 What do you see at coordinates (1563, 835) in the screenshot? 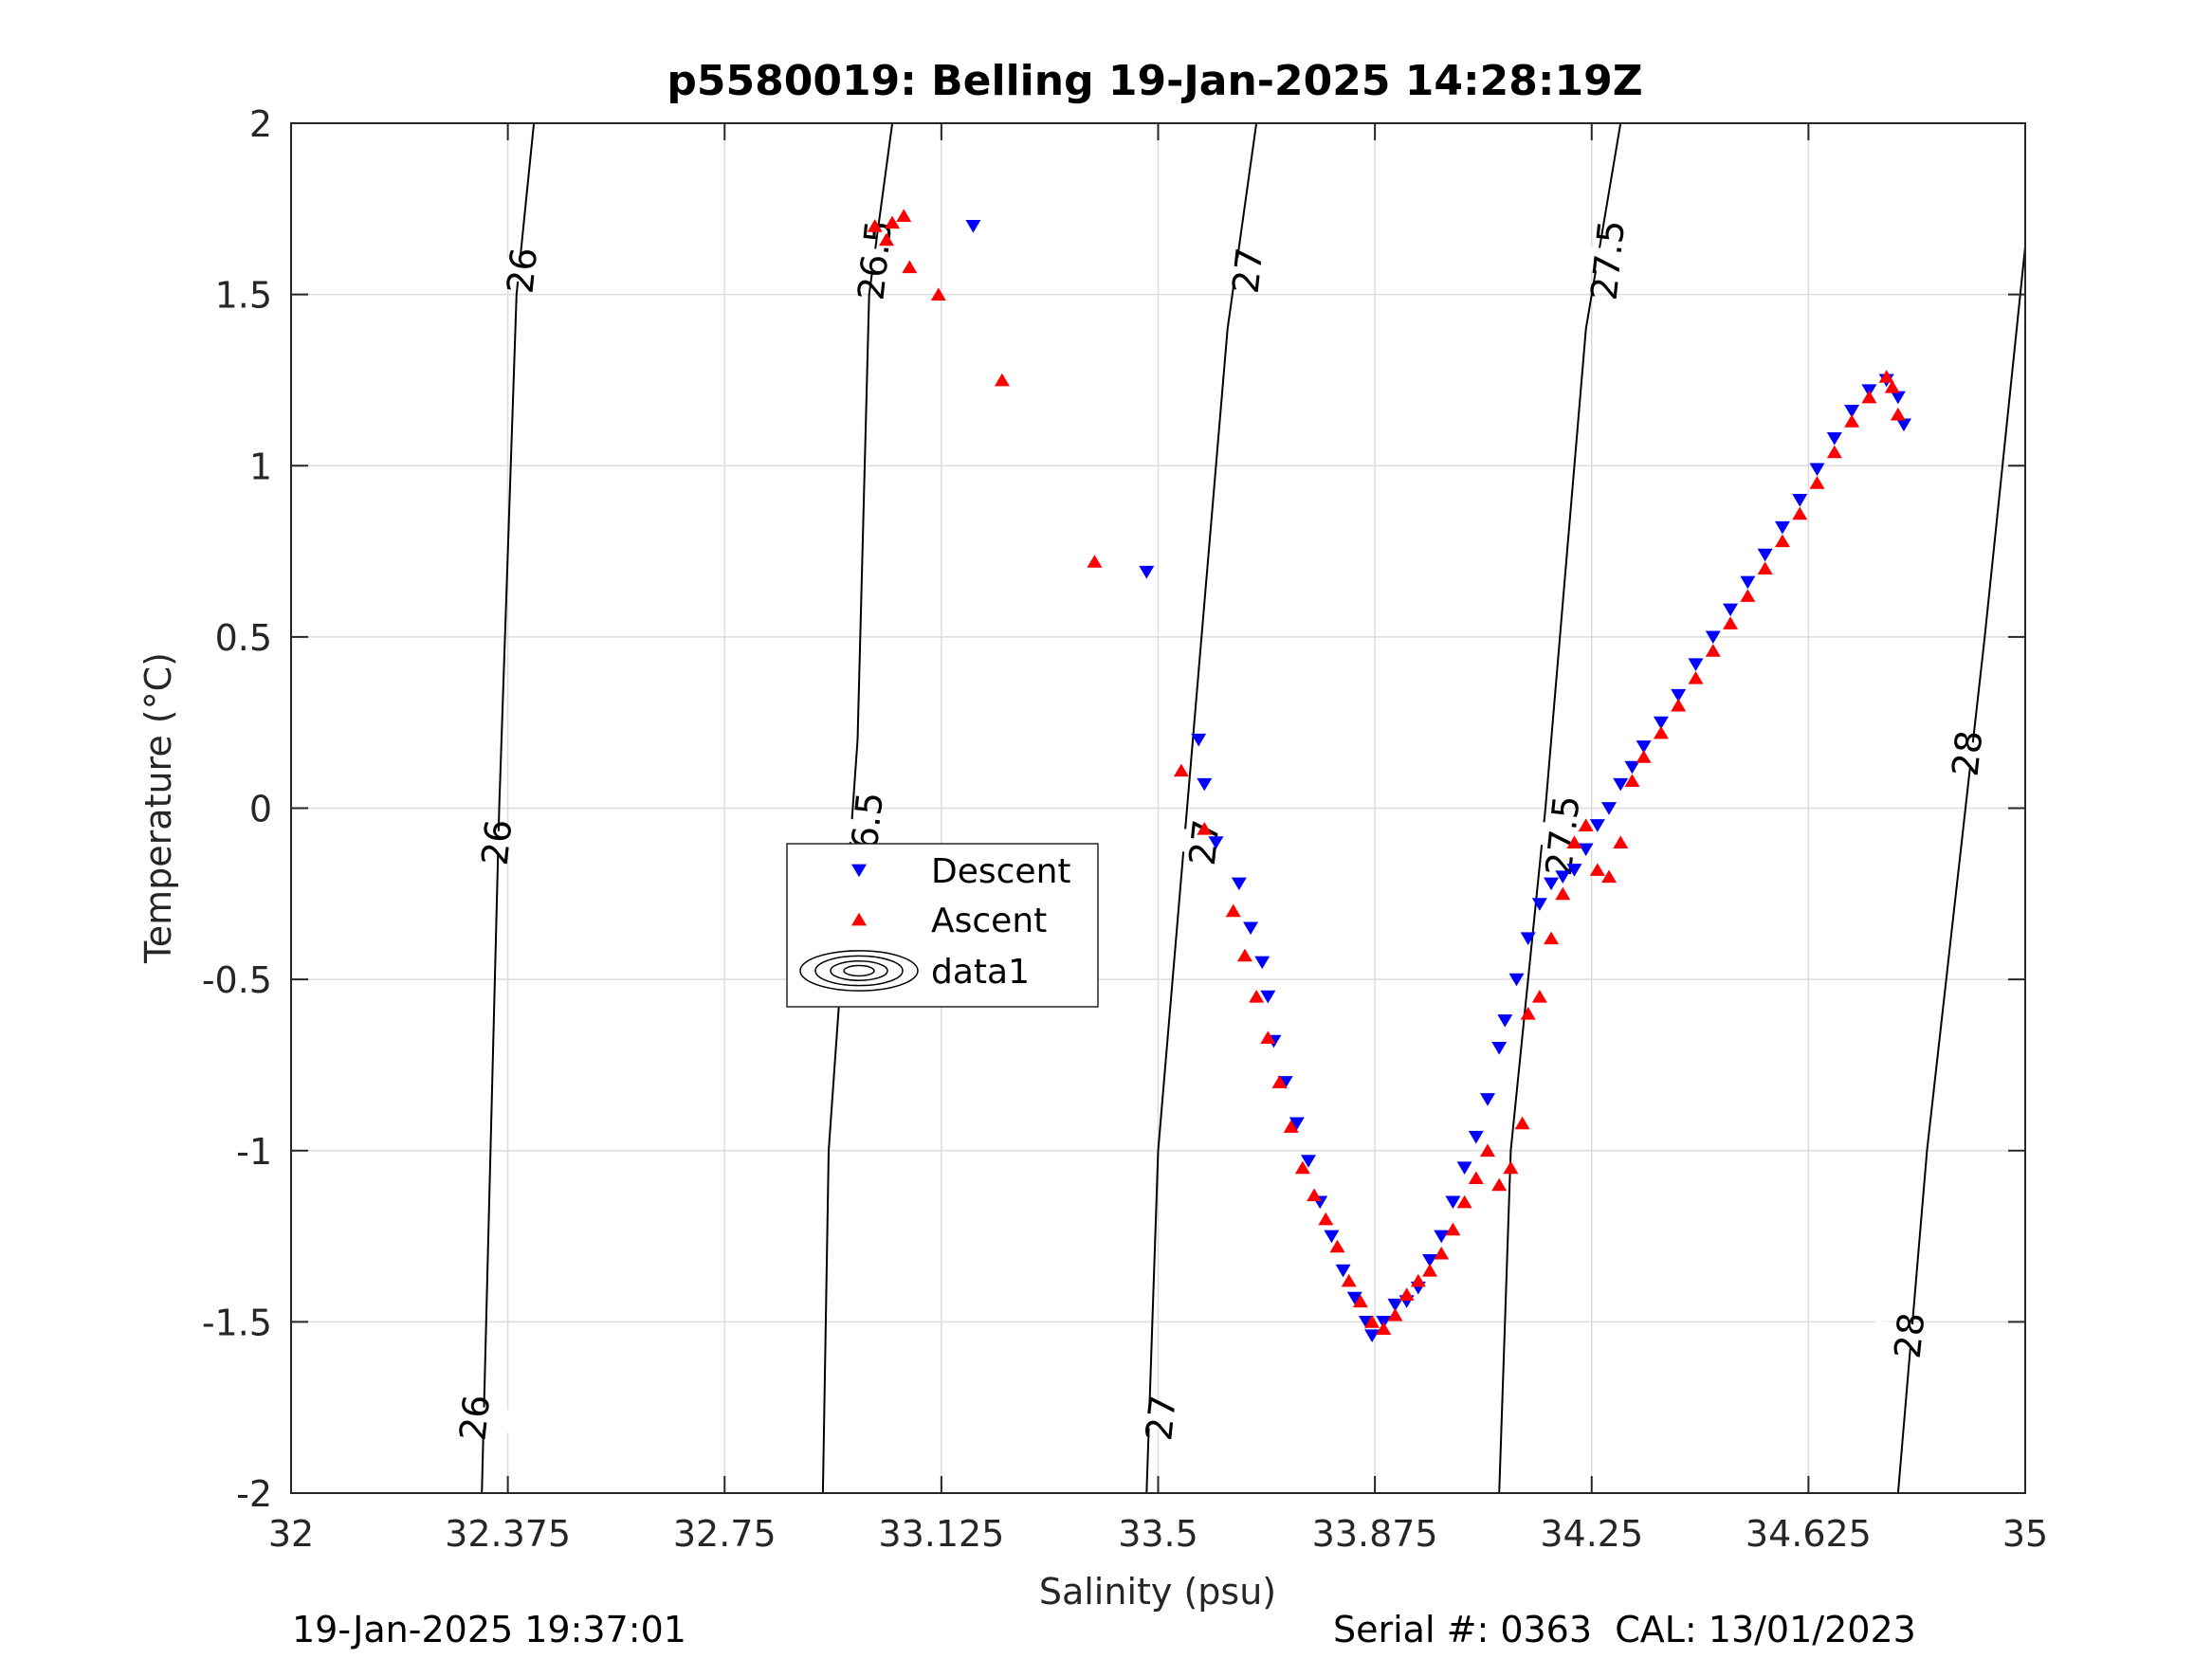
I see `contour-label: 27.5` at bounding box center [1563, 835].